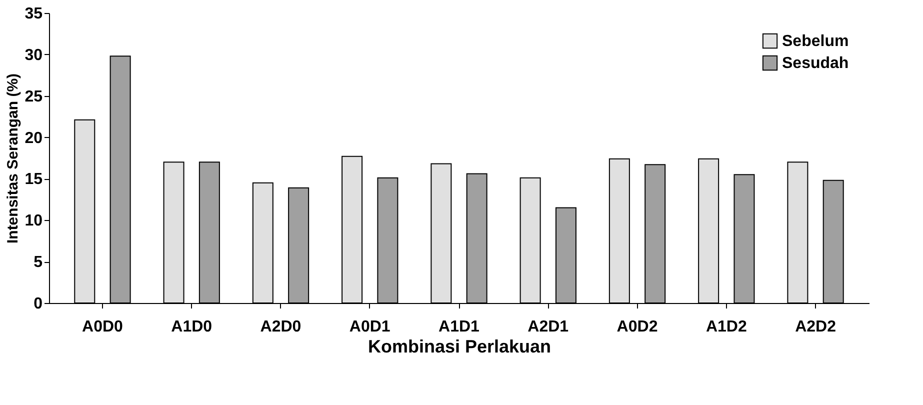 This screenshot has width=923, height=405. Describe the element at coordinates (103, 327) in the screenshot. I see `x-tick-label: A0D0` at that location.